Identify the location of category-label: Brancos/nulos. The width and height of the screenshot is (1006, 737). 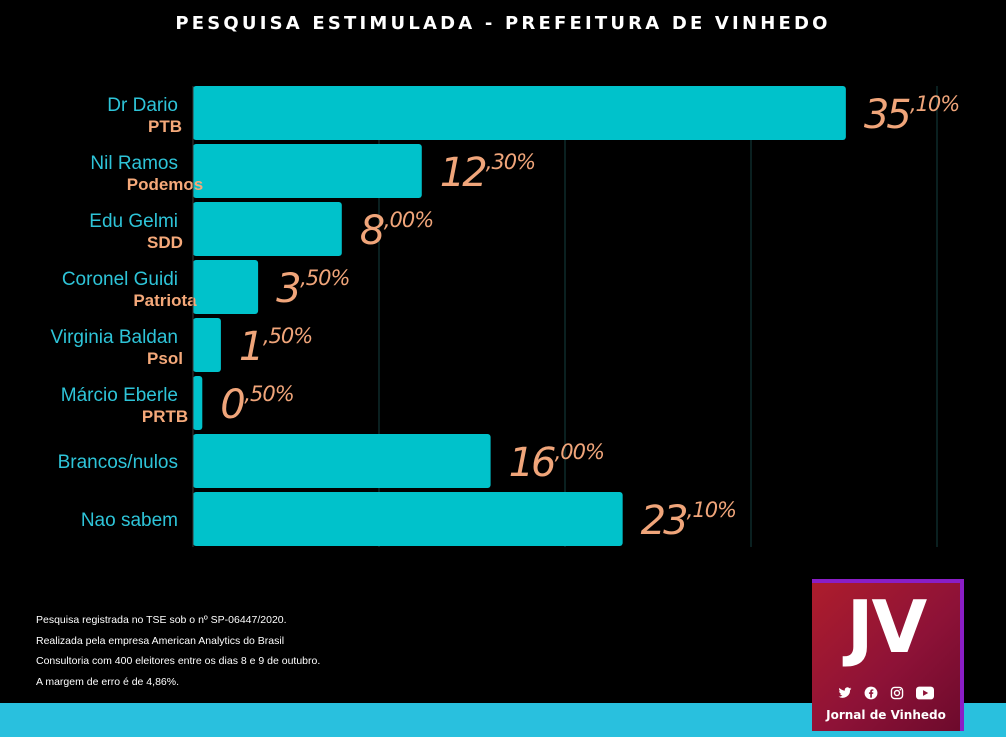
(118, 462).